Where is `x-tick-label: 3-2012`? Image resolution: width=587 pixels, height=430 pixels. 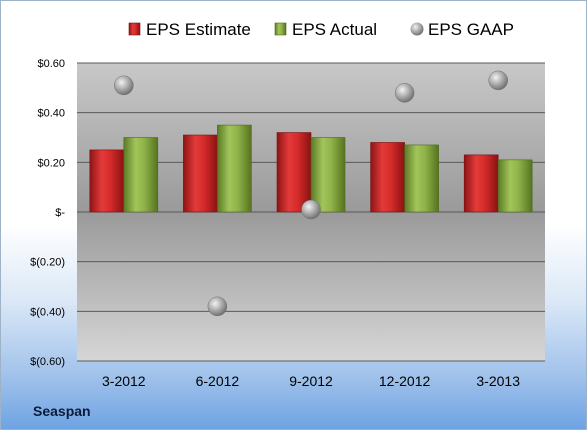
x-tick-label: 3-2012 is located at coordinates (124, 381).